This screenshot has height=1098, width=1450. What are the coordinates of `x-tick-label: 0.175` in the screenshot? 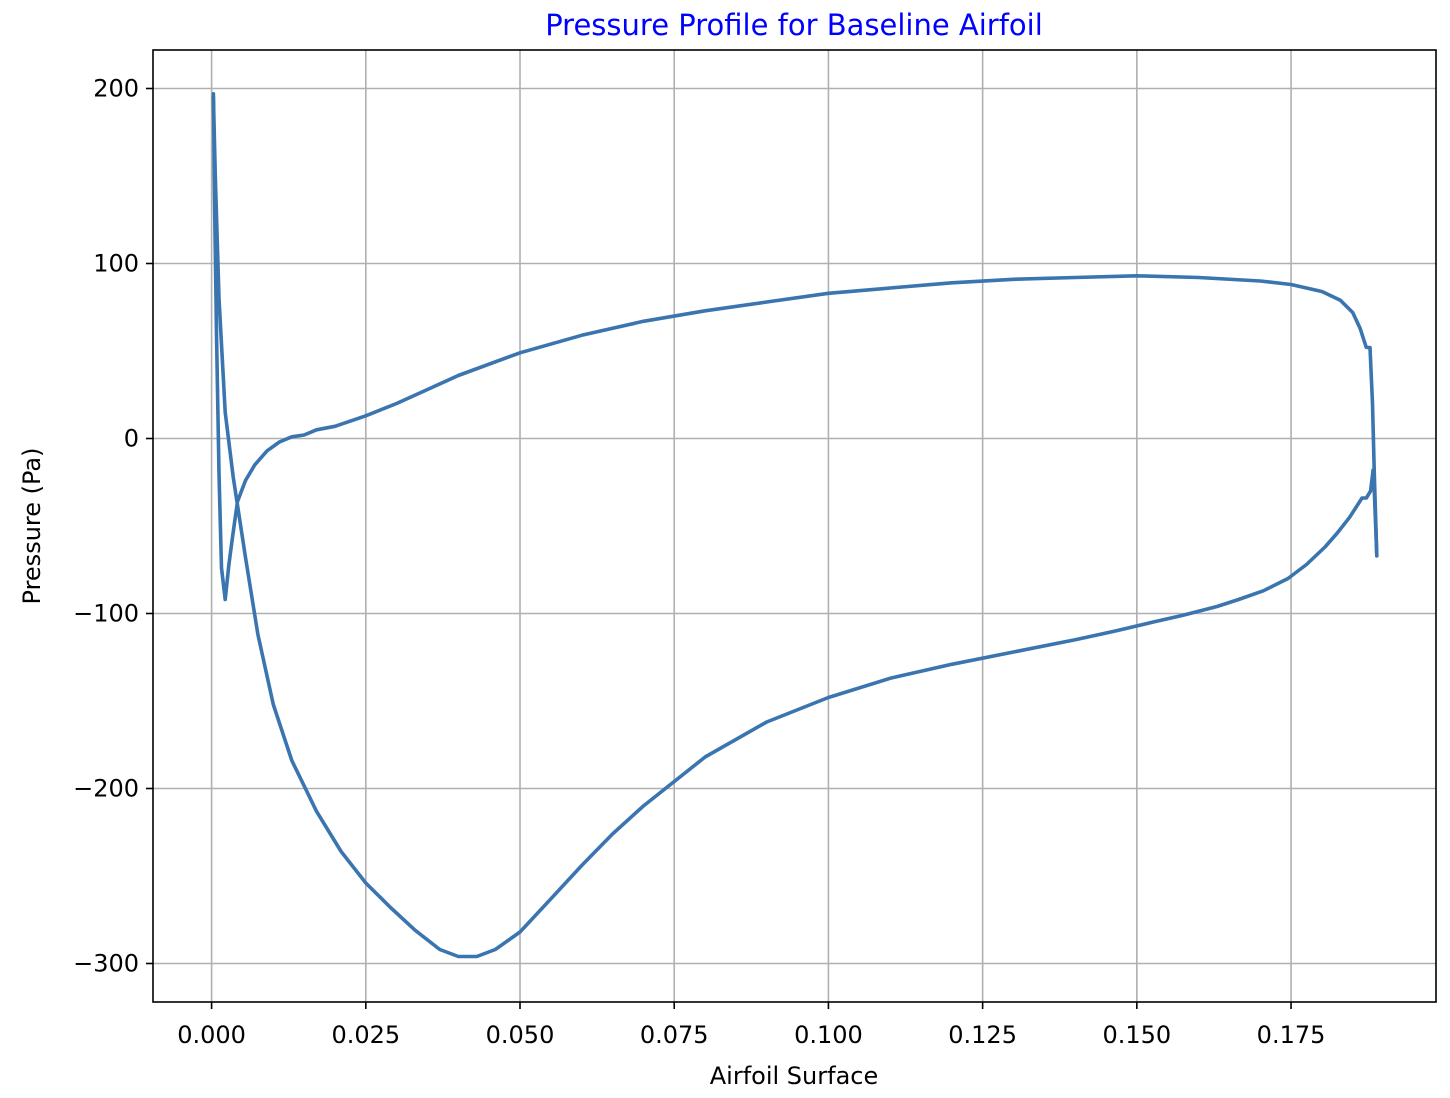 It's located at (1291, 1035).